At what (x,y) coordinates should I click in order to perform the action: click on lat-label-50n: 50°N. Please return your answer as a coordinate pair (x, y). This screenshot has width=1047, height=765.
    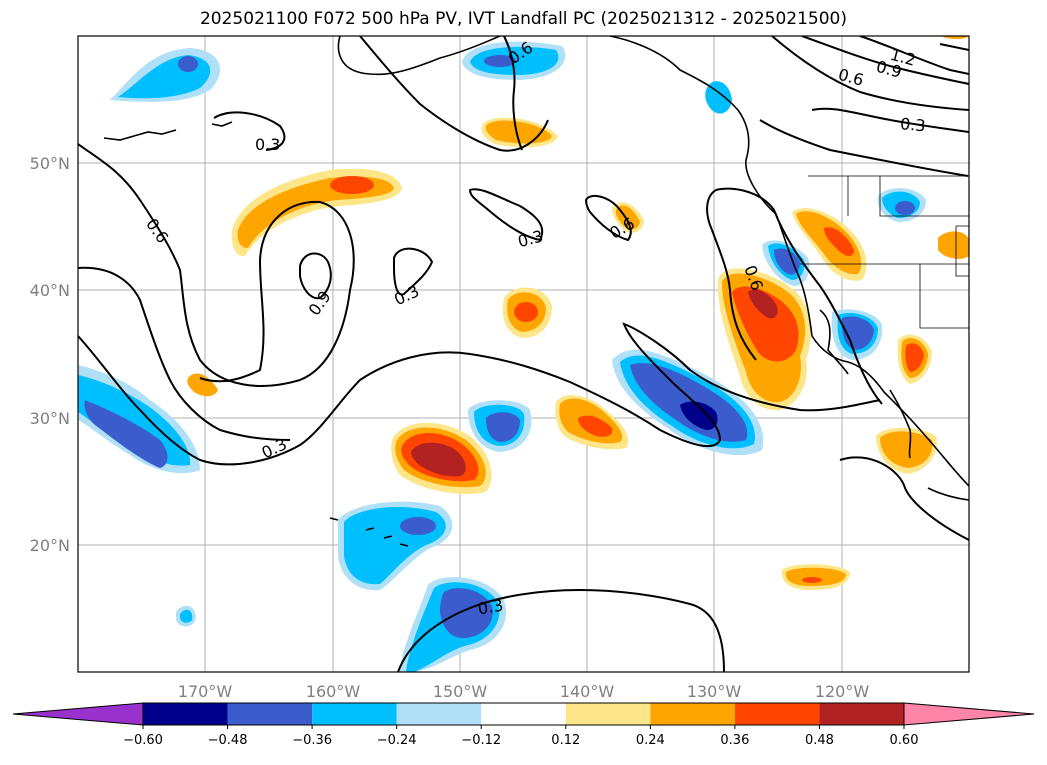
    Looking at the image, I should click on (50, 163).